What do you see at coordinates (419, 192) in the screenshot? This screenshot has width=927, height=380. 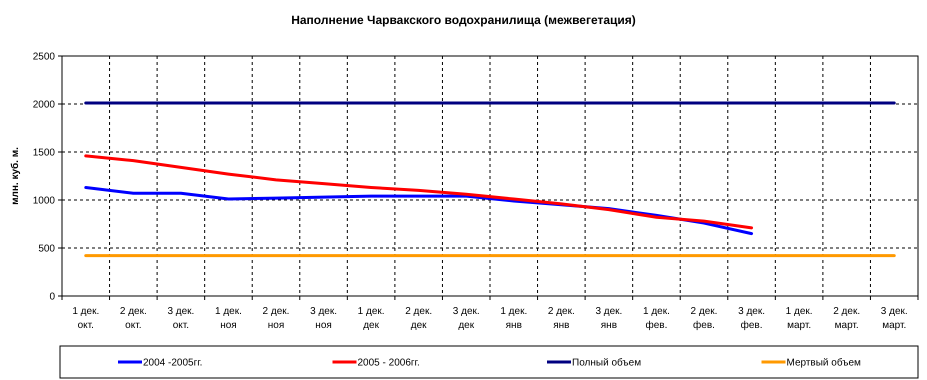 I see `line-series` at bounding box center [419, 192].